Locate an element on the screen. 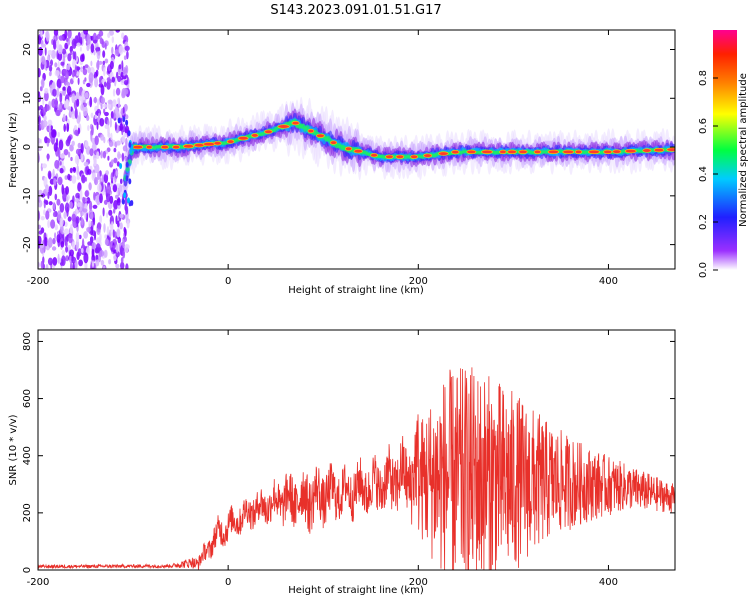 This screenshot has height=600, width=750. spectrogram-y-tick-label: -10 is located at coordinates (27, 196).